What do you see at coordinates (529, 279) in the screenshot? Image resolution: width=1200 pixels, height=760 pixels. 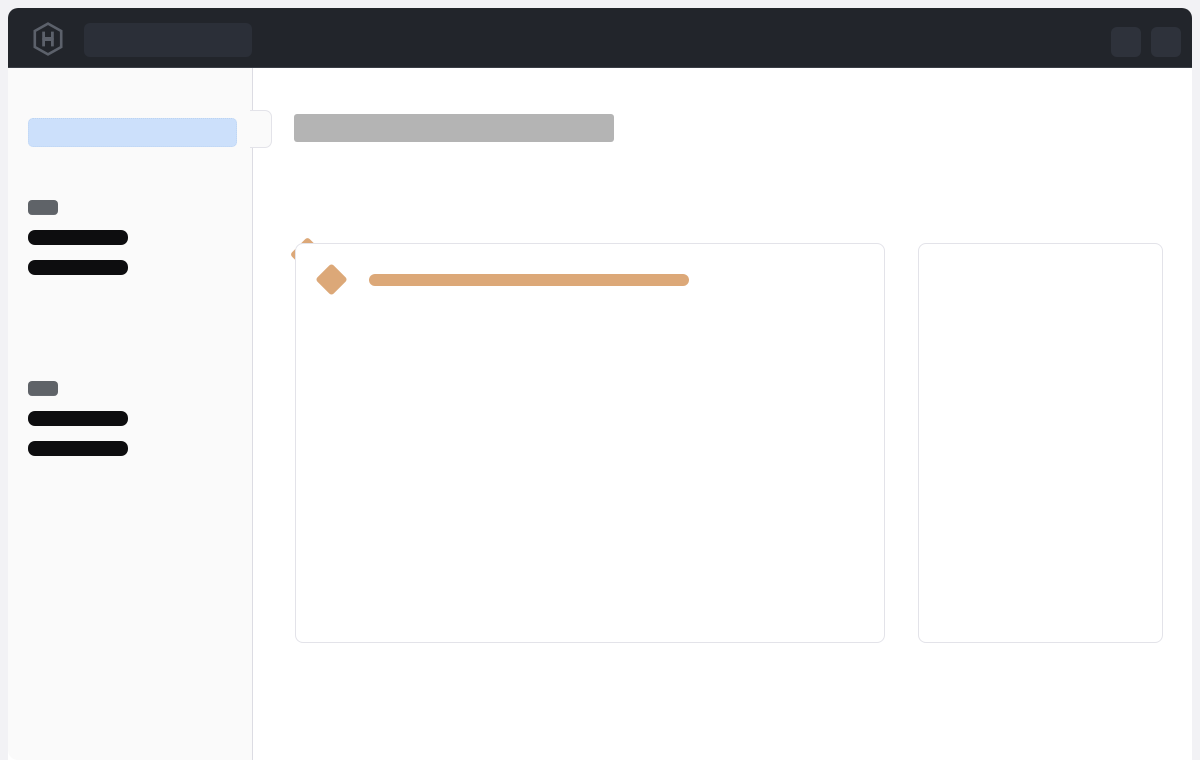 I see `primary-card-title` at bounding box center [529, 279].